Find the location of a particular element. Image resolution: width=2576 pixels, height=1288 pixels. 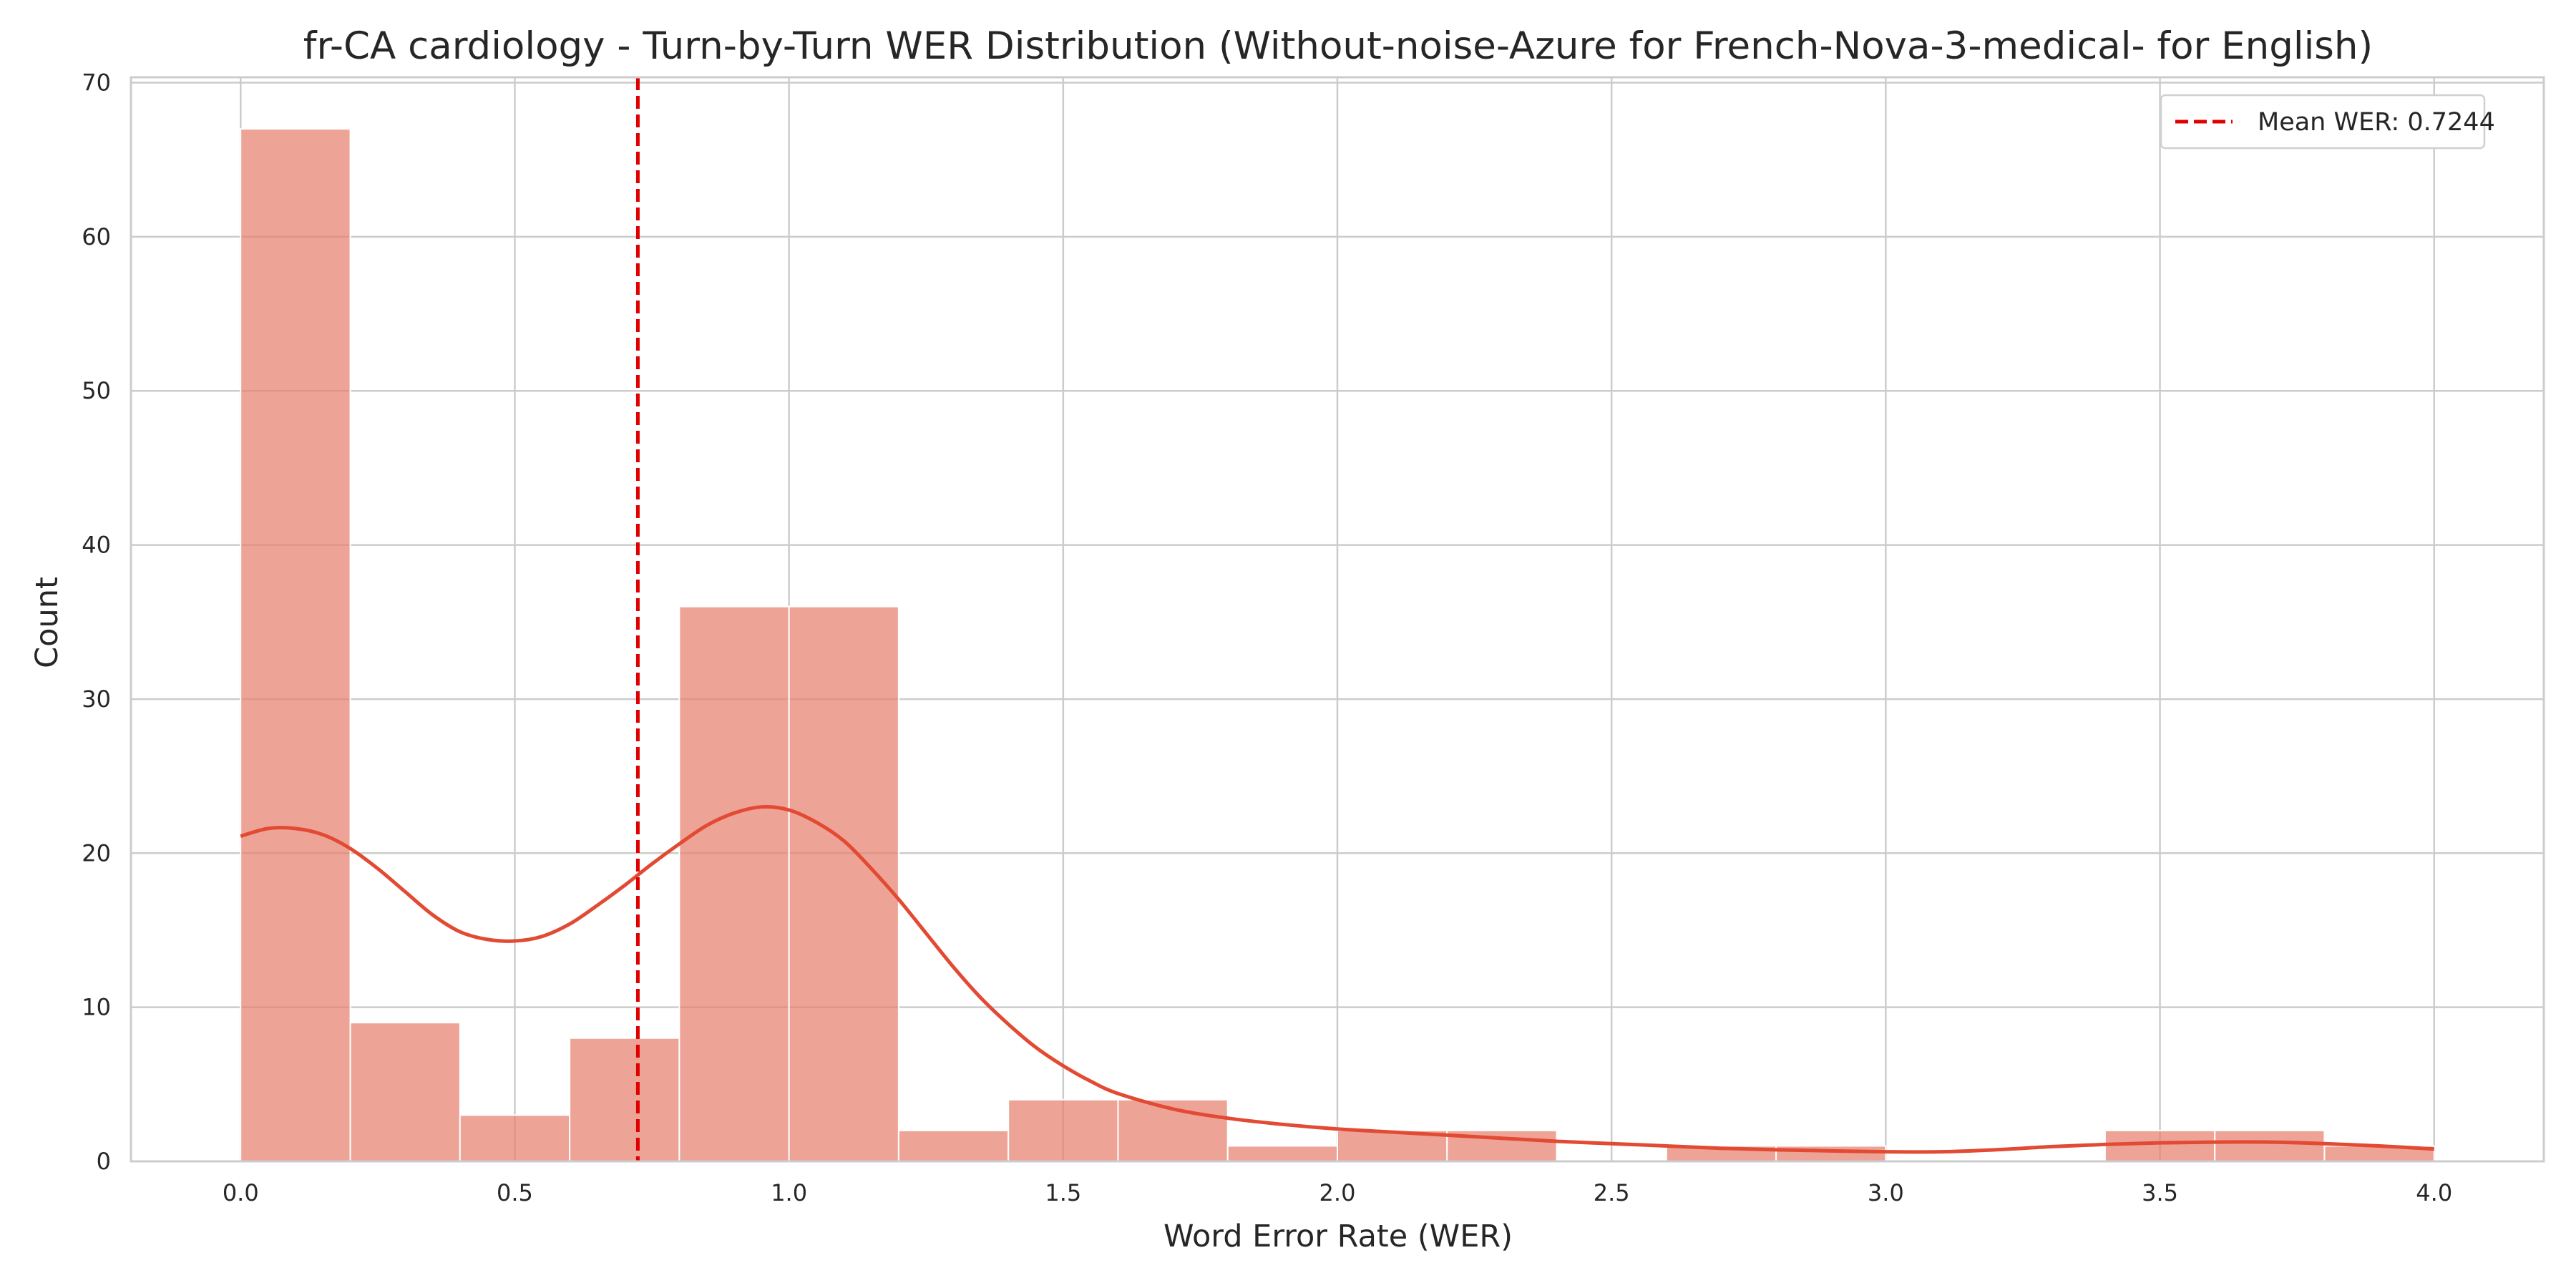

x-tick-label: 1.0 is located at coordinates (789, 1192).